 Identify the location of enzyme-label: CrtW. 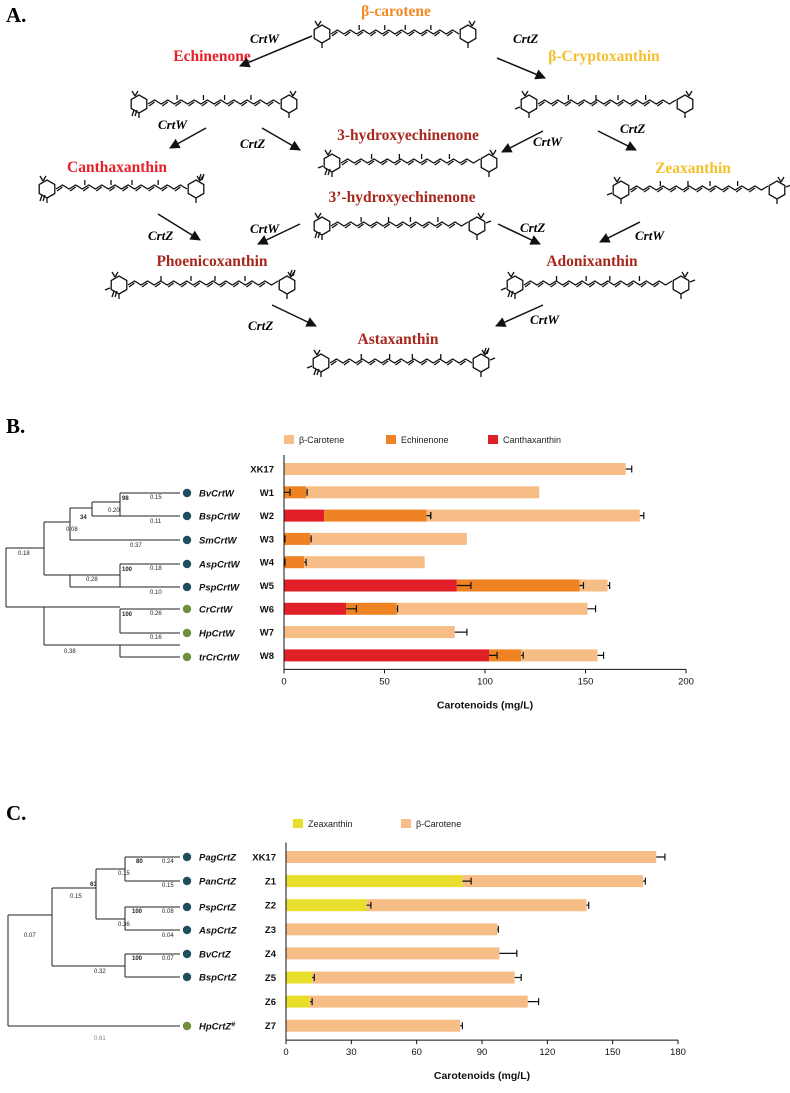
(548, 141).